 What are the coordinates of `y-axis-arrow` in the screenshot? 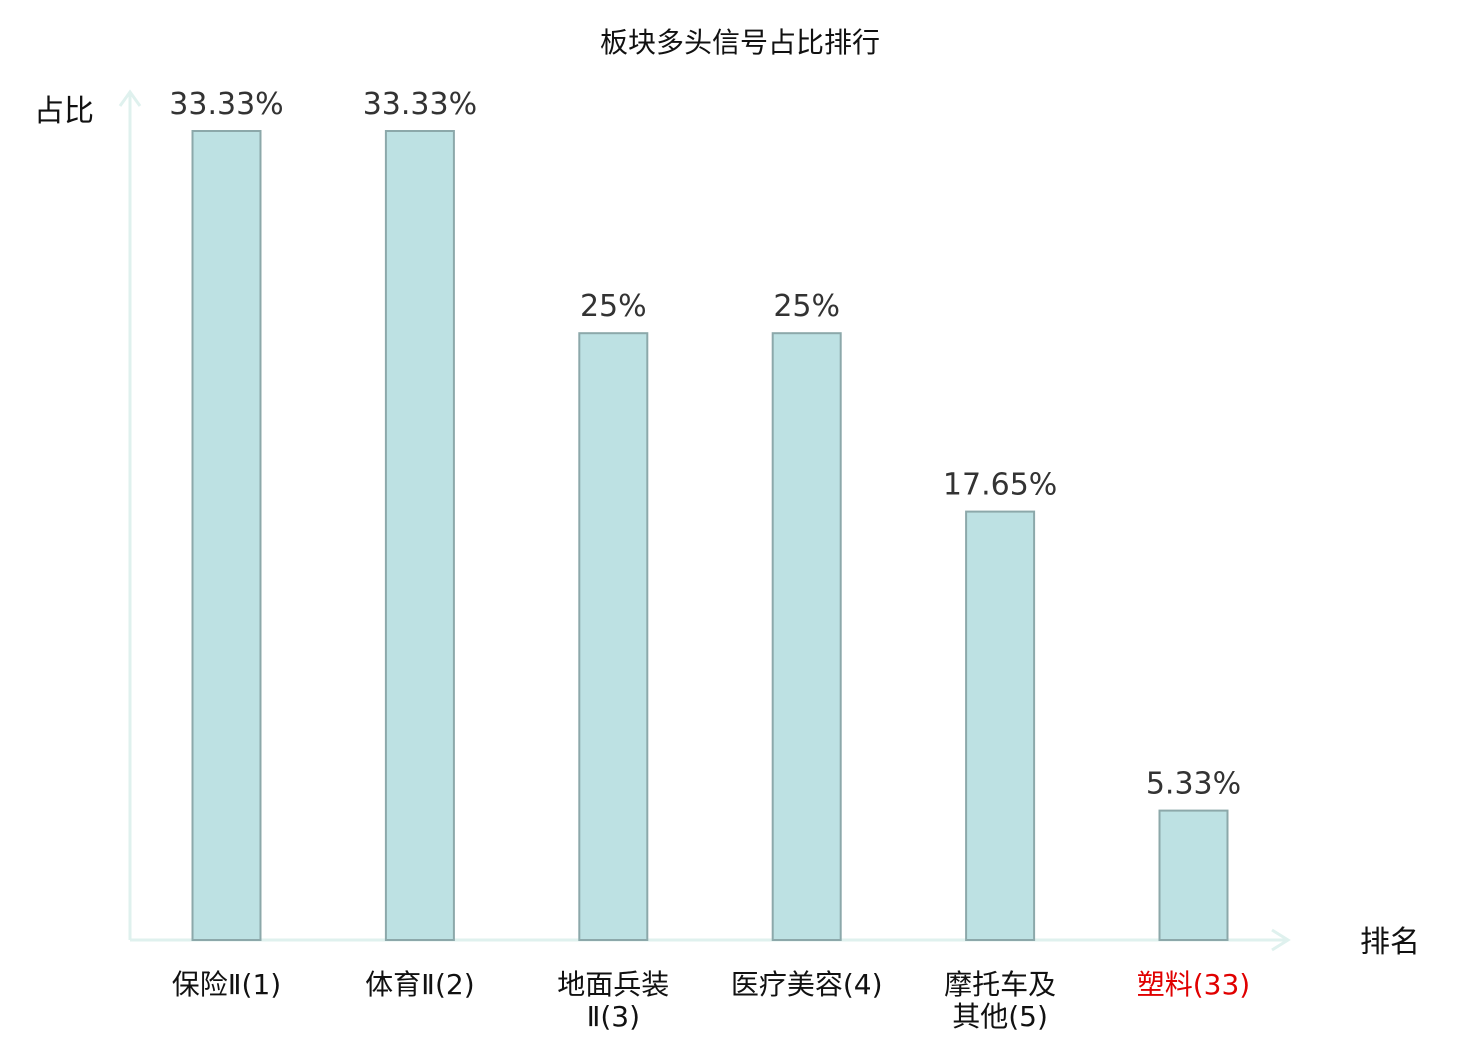 It's located at (130, 98).